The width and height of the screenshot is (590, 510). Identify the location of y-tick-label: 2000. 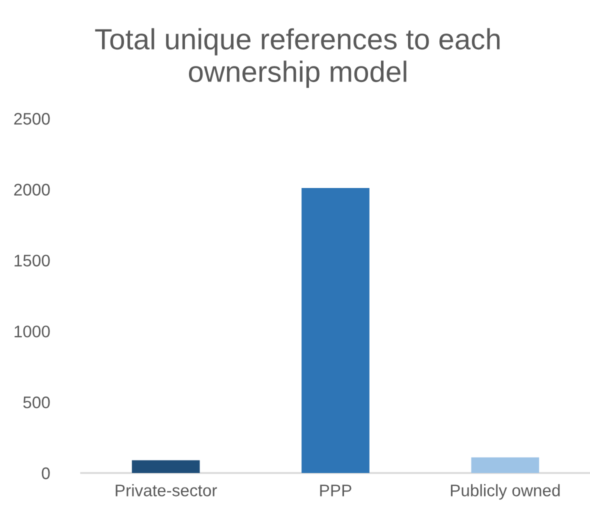
(32, 190).